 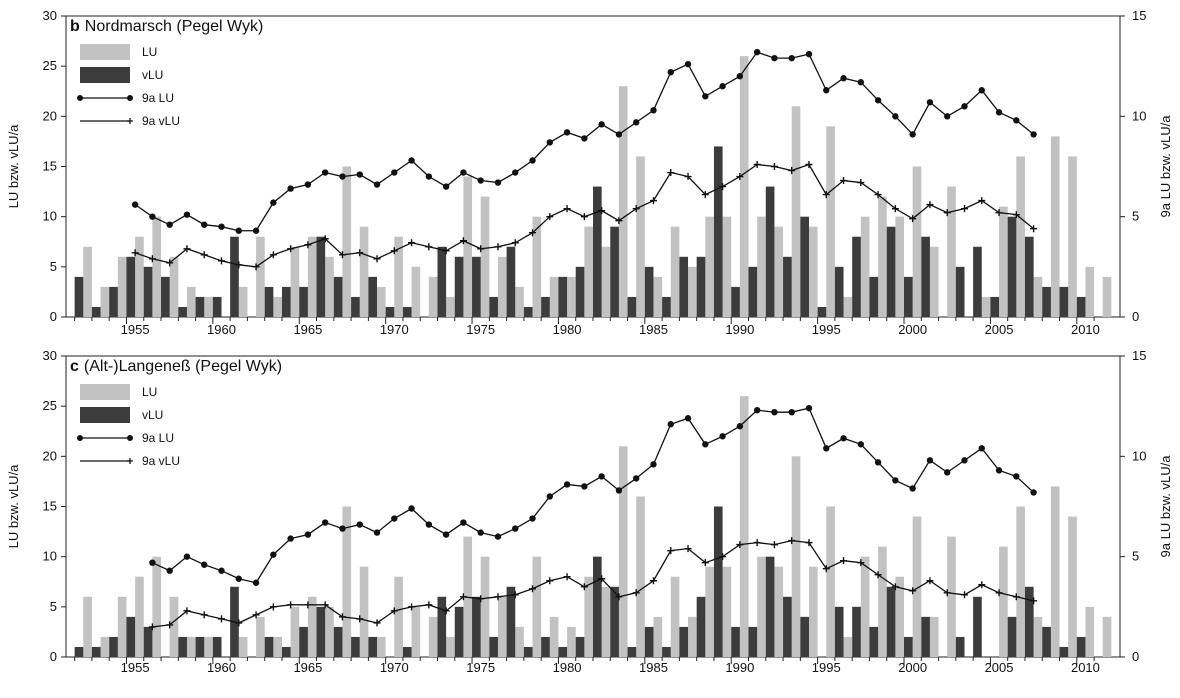 What do you see at coordinates (53, 266) in the screenshot?
I see `y-tick-label: 5` at bounding box center [53, 266].